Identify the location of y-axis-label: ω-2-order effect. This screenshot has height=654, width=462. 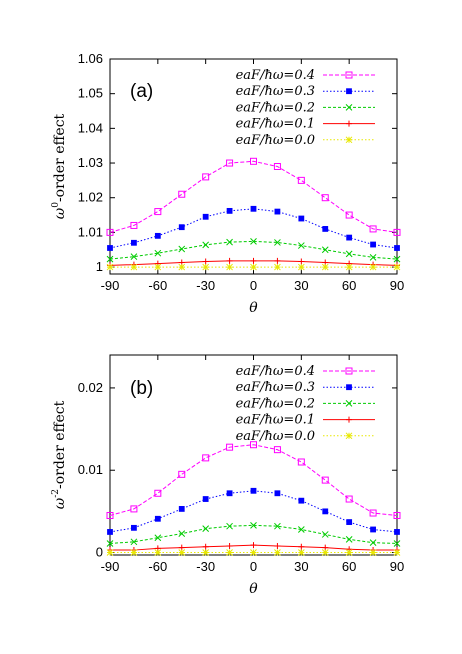
(59, 454).